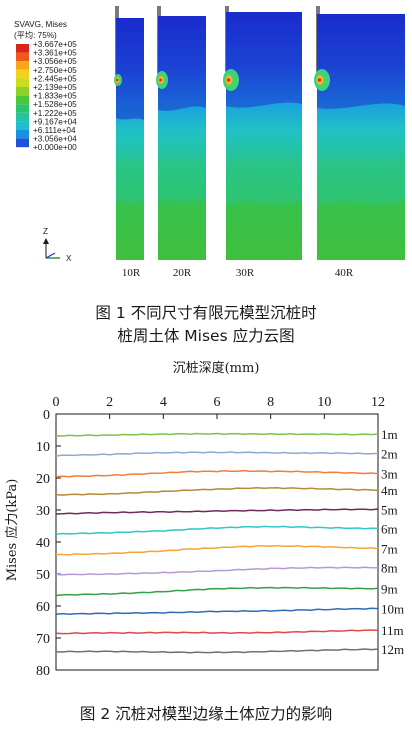  I want to click on y-tick-label: 80, so click(43, 671).